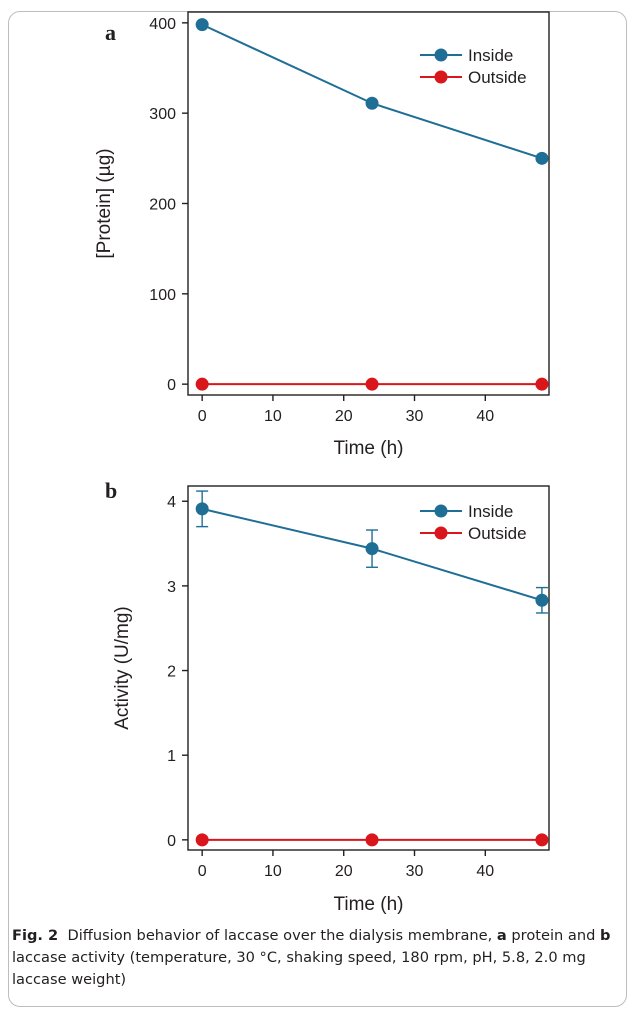  What do you see at coordinates (501, 935) in the screenshot?
I see `caption-a-tag: a` at bounding box center [501, 935].